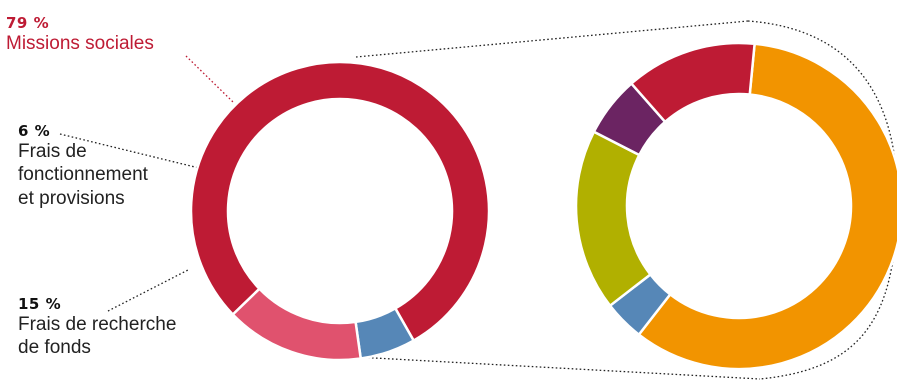  What do you see at coordinates (40, 304) in the screenshot?
I see `recherche-percent: 15 %` at bounding box center [40, 304].